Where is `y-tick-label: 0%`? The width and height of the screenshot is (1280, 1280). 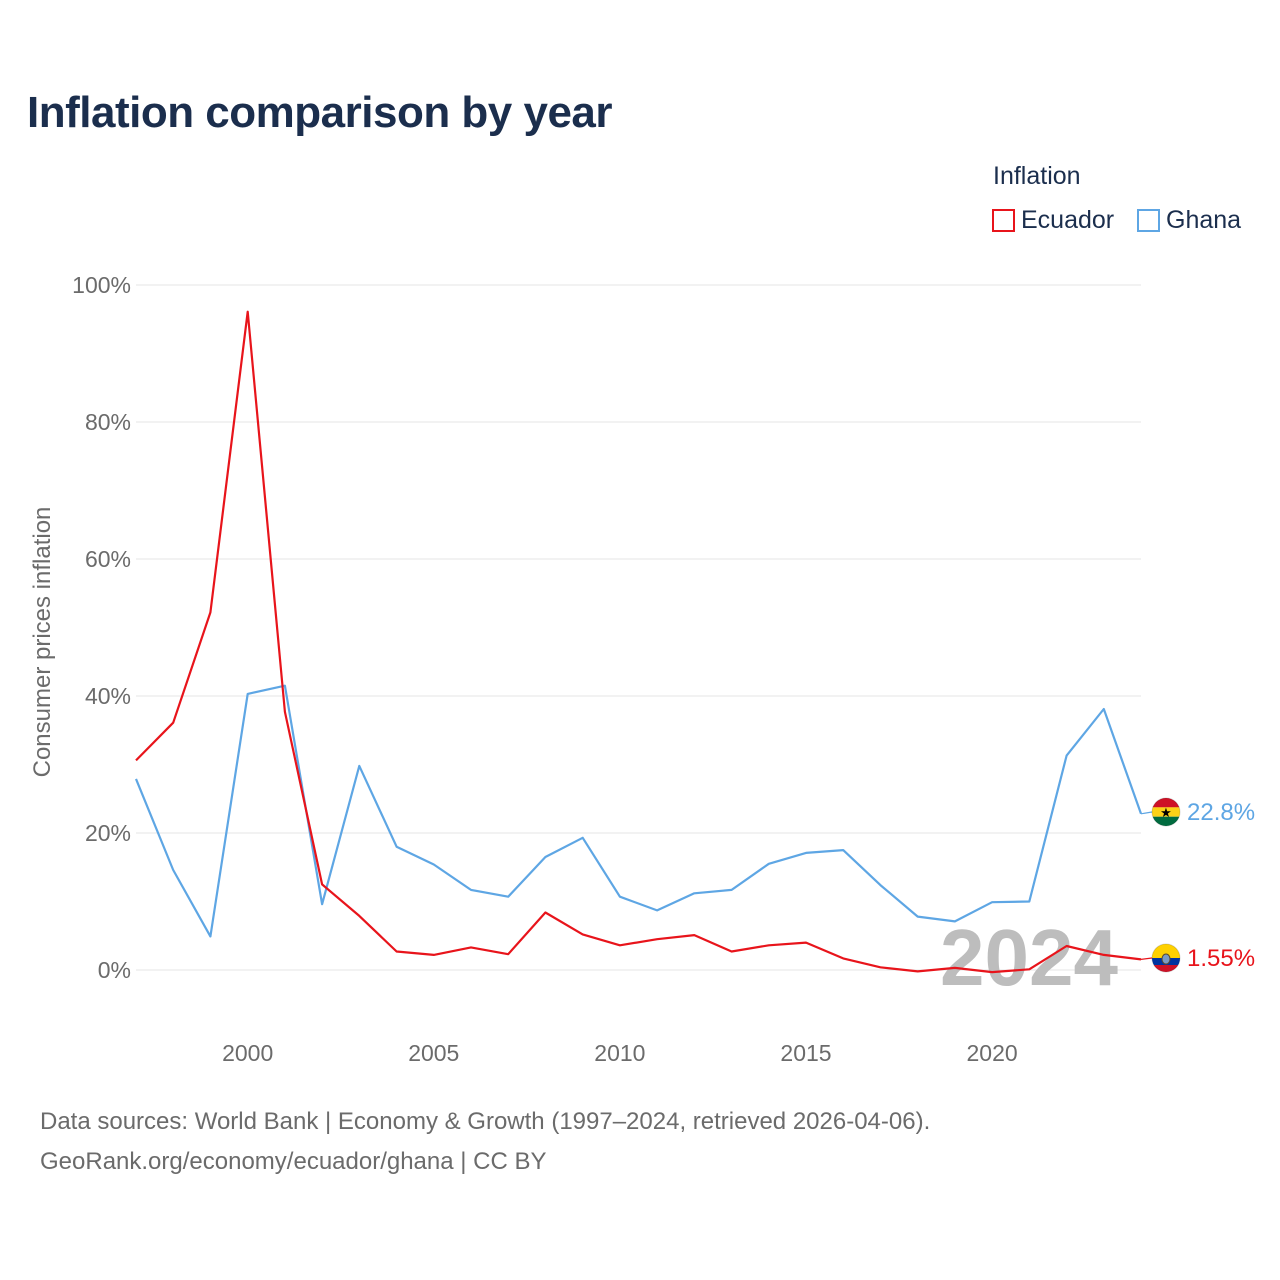 y-tick-label: 0% is located at coordinates (114, 970).